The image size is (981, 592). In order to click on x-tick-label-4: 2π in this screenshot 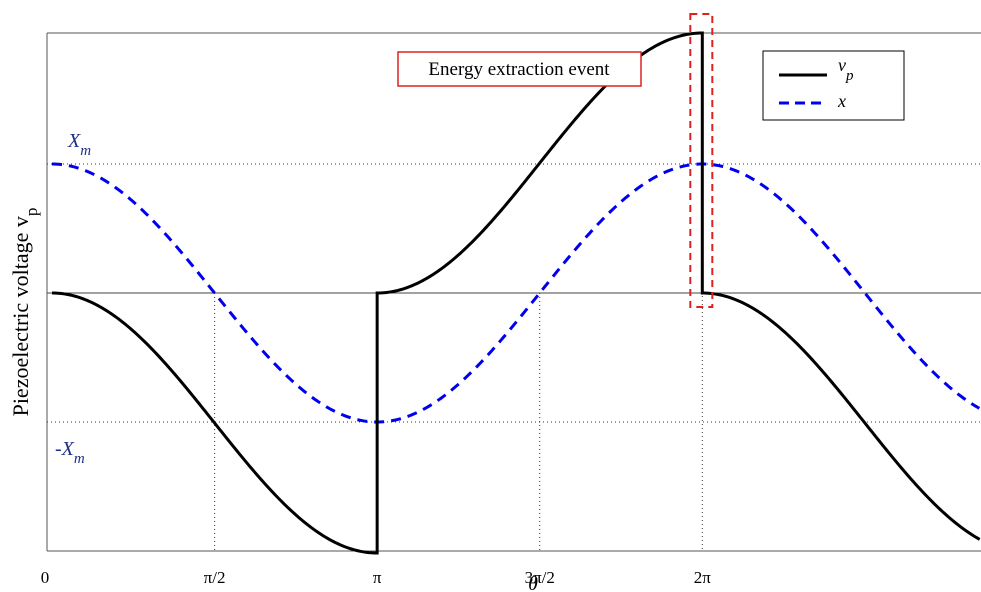, I will do `click(703, 577)`.